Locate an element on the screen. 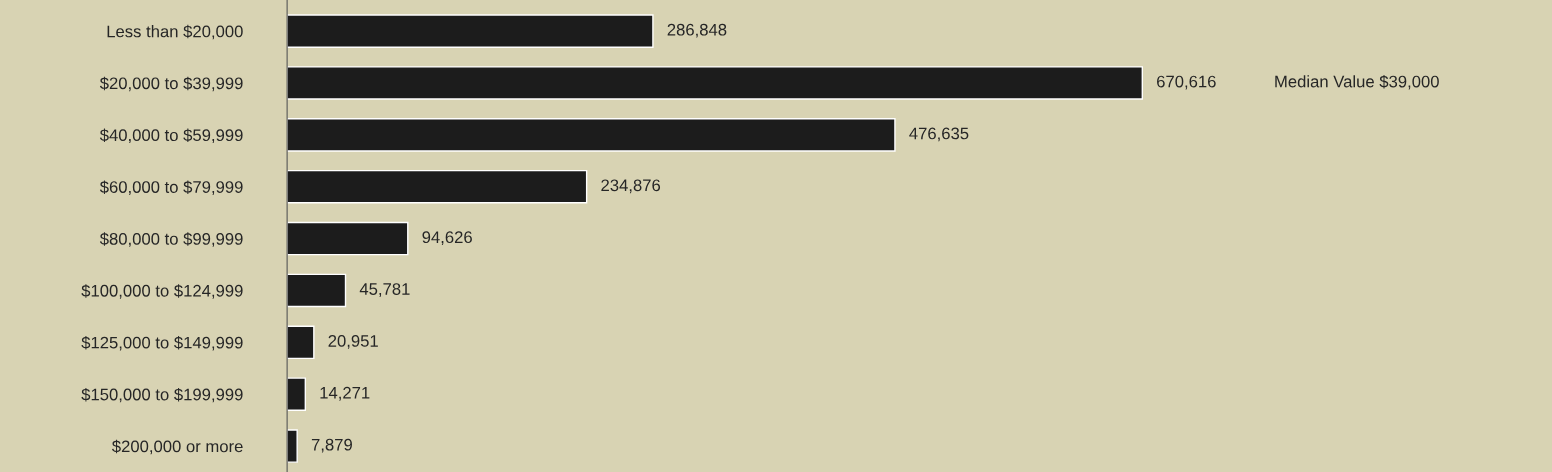  data-label: 234,876 is located at coordinates (631, 186).